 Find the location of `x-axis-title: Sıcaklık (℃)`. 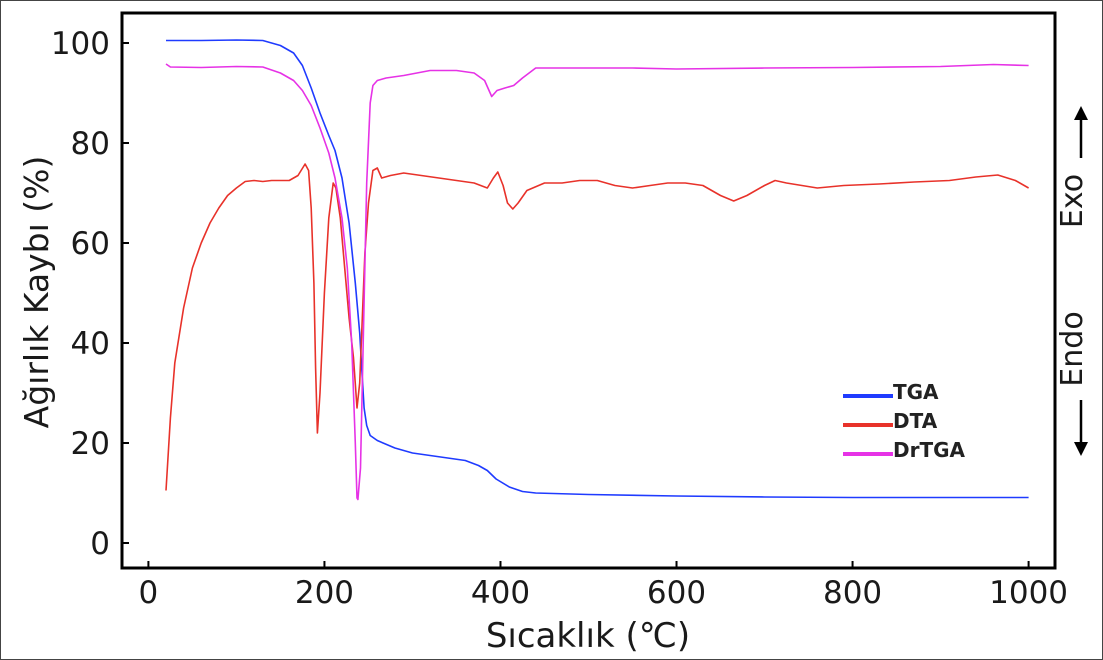

x-axis-title: Sıcaklık (℃) is located at coordinates (588, 636).